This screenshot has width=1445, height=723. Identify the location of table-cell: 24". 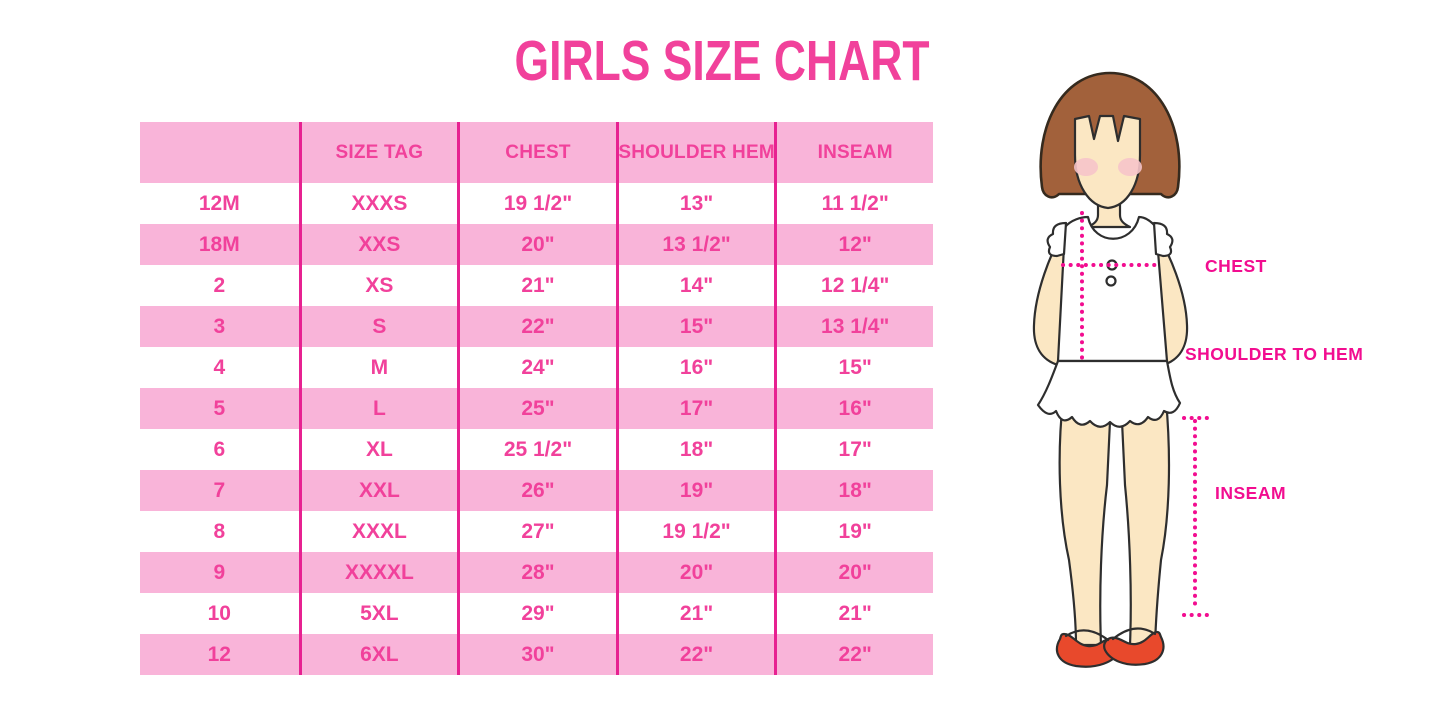
(536, 367).